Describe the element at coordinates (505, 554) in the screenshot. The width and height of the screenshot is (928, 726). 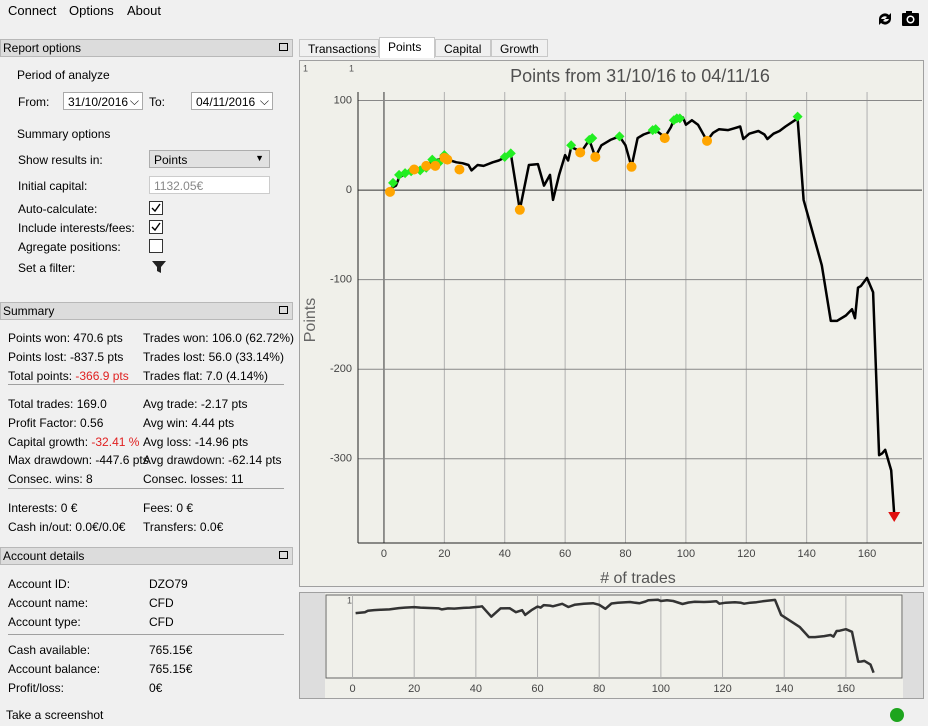
I see `x-tick-label: 40` at that location.